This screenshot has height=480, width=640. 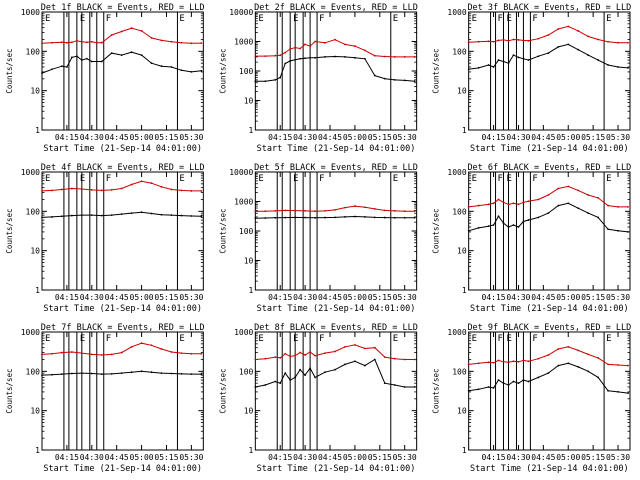 I want to click on y-tick-label: 10, so click(x=462, y=251).